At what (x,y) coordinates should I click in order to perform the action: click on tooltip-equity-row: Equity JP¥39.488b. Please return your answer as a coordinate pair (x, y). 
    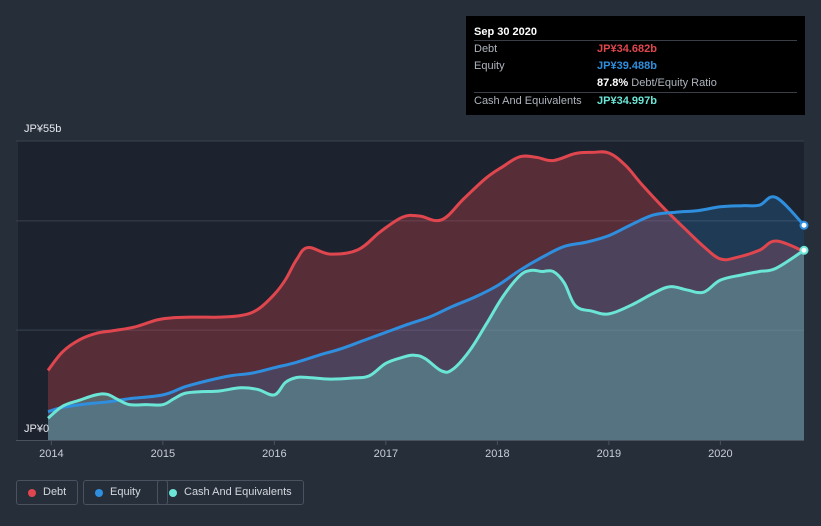
    Looking at the image, I should click on (635, 66).